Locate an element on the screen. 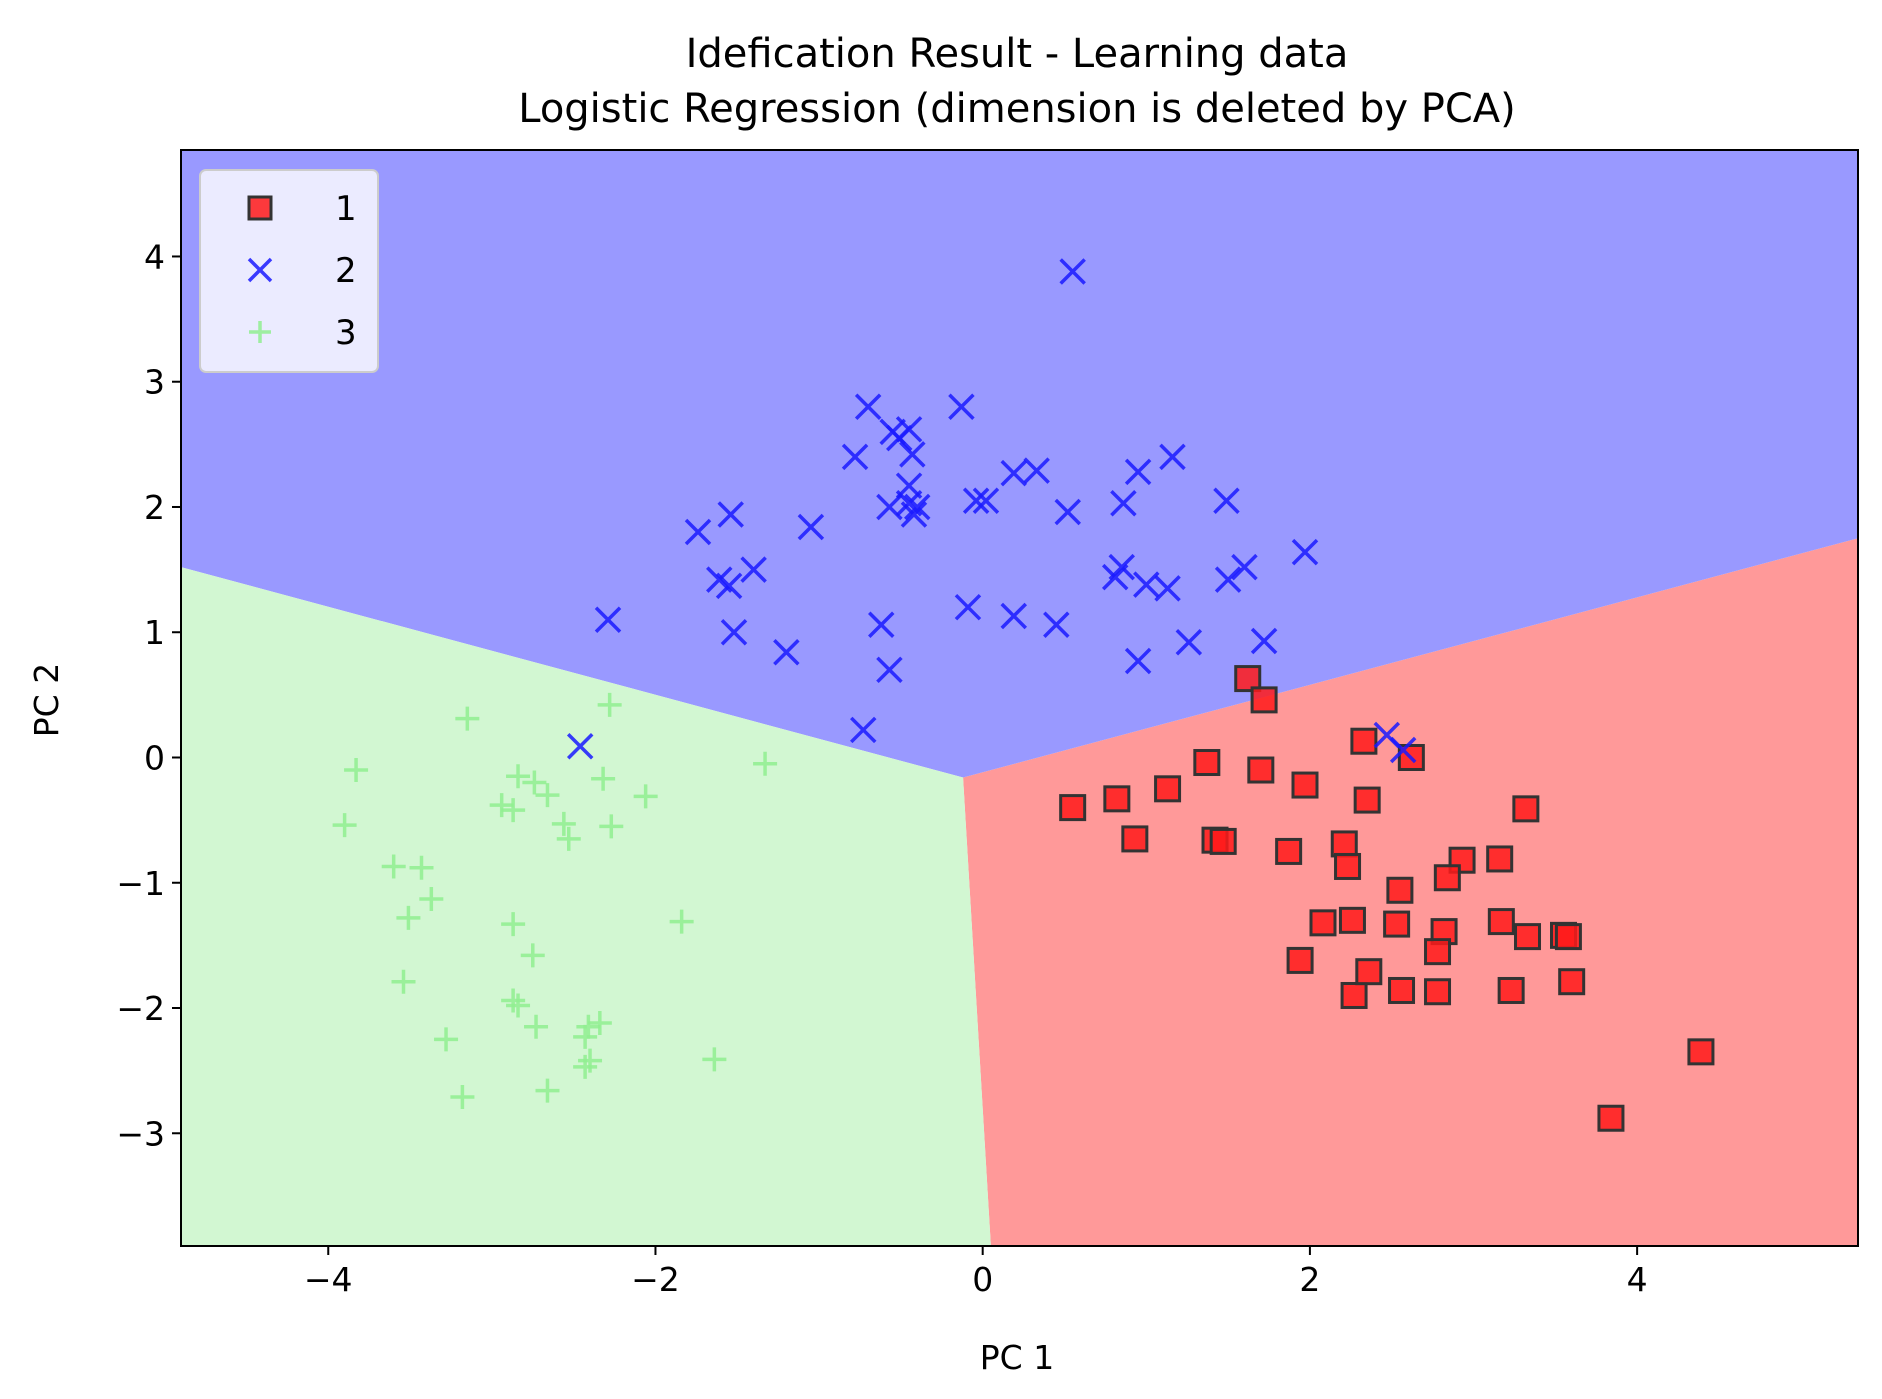  x-tick-label: 0 is located at coordinates (982, 1279).